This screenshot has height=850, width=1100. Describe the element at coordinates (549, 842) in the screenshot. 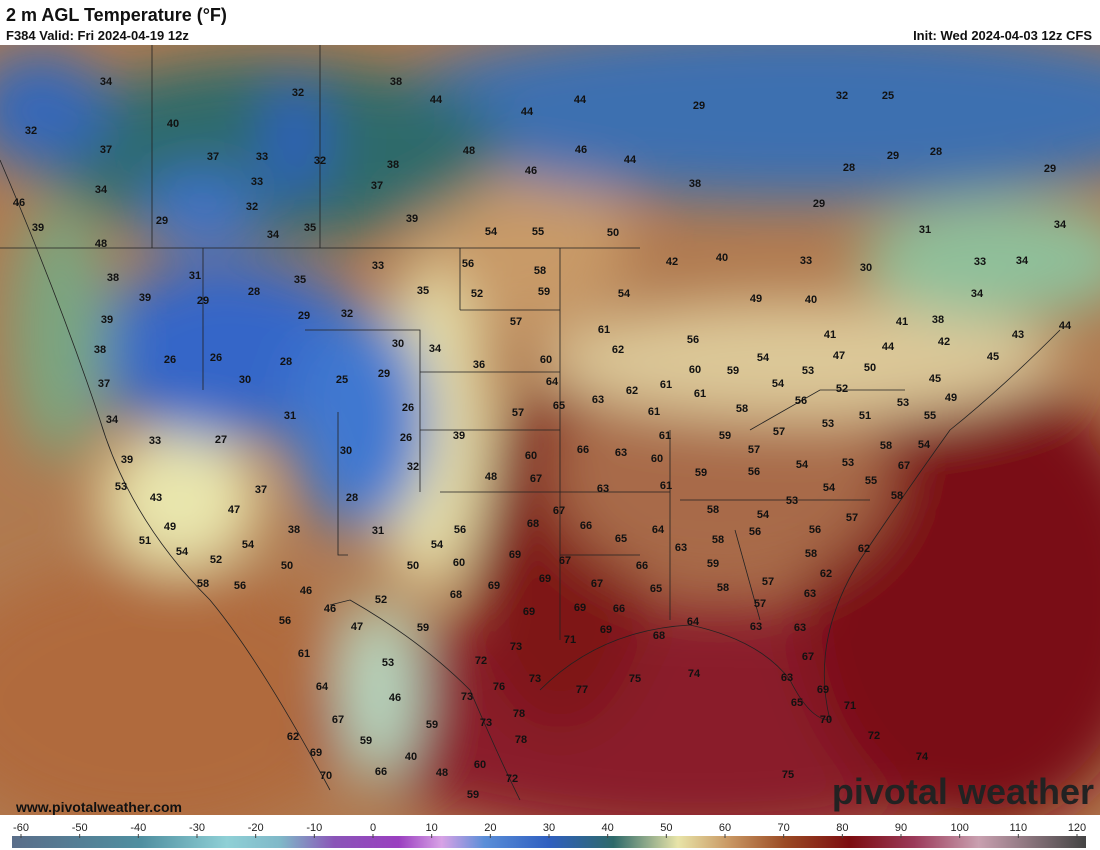

I see `colorbar` at that location.